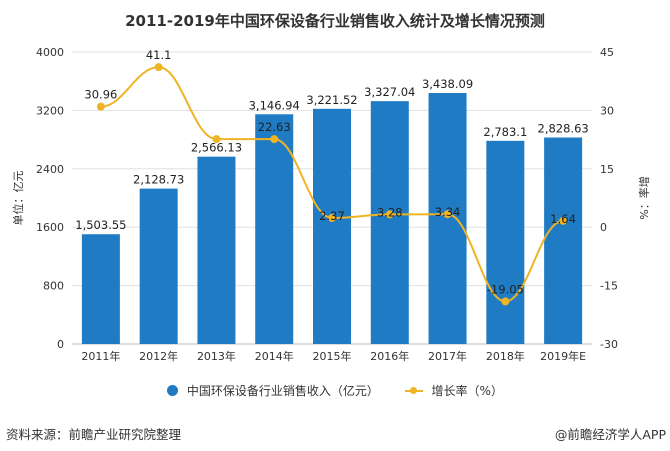 The height and width of the screenshot is (451, 670). Describe the element at coordinates (505, 289) in the screenshot. I see `growth-value-label: -19.05` at that location.